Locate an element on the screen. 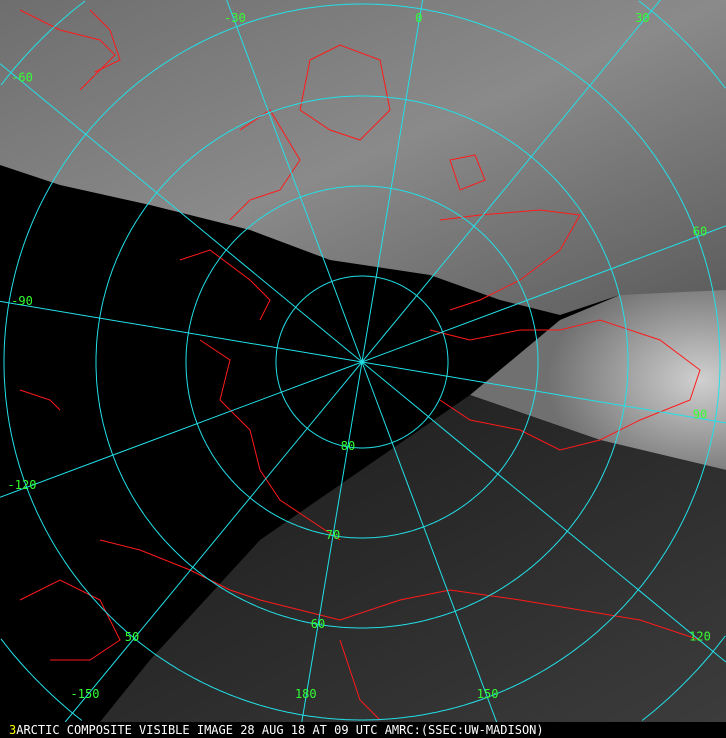 Image resolution: width=726 pixels, height=738 pixels. frame-number: 3 is located at coordinates (13, 730).